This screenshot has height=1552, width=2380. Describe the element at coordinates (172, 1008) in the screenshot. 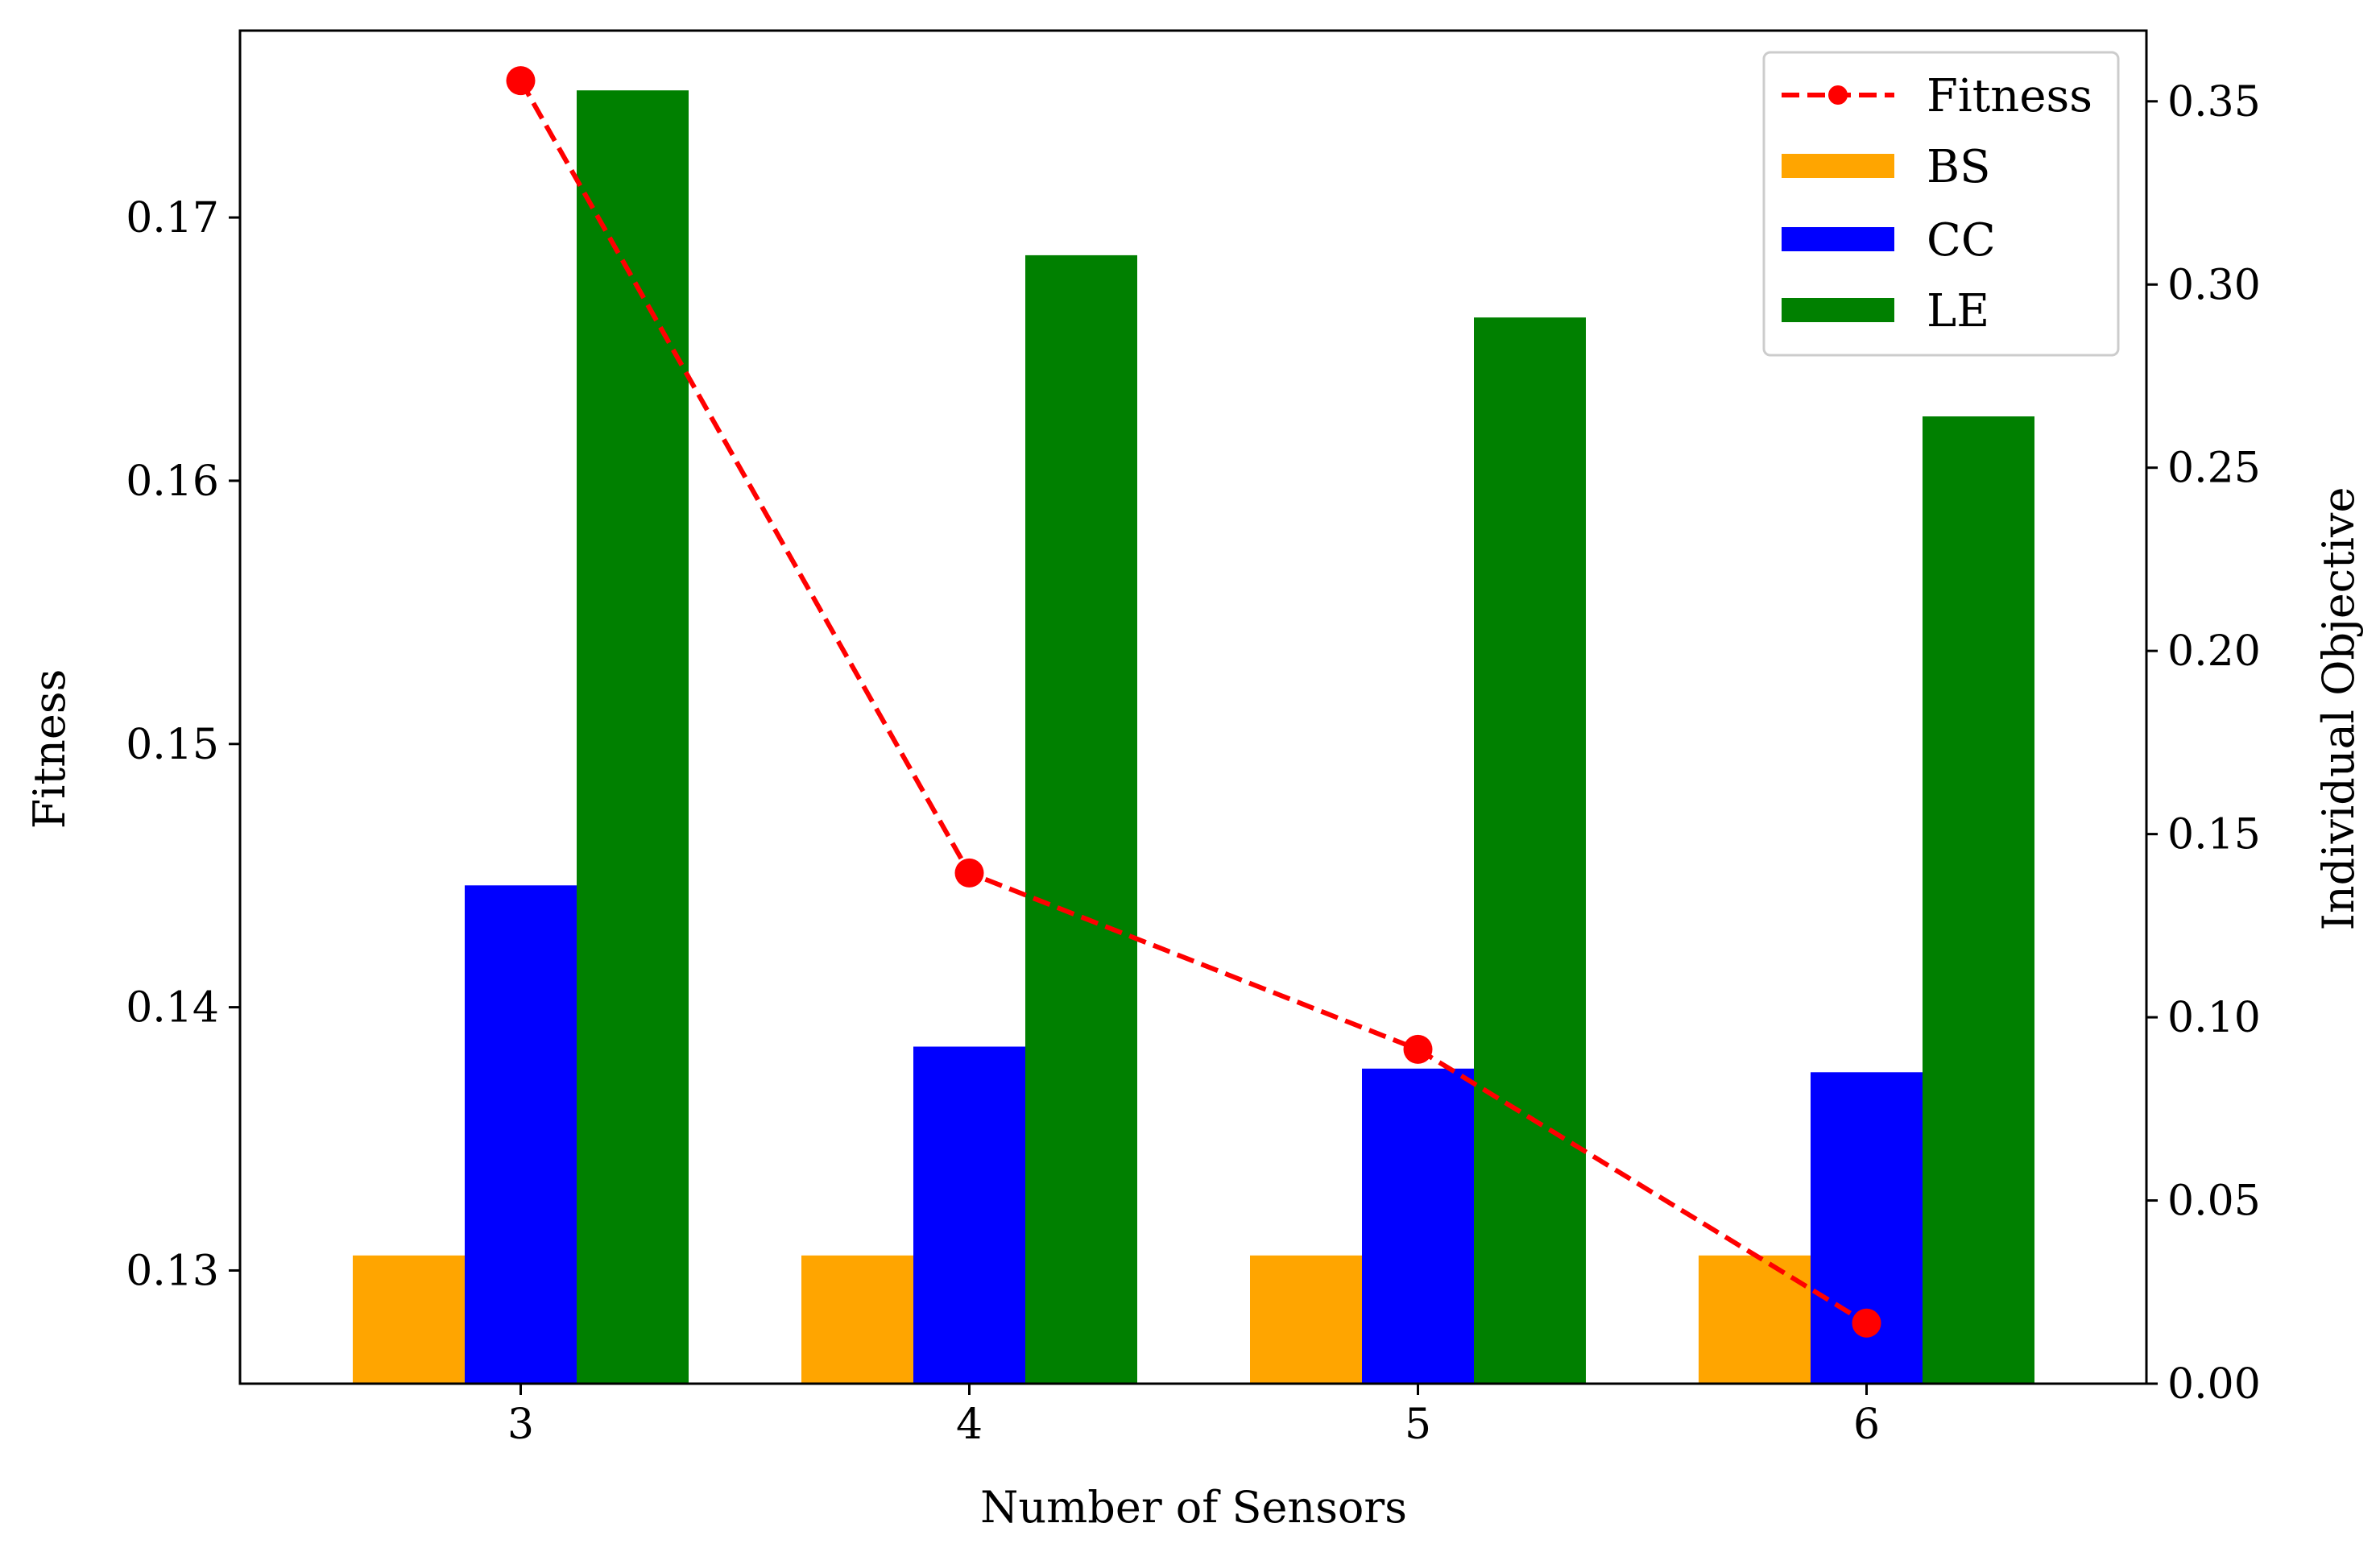

I see `y-left-tick-label: 0.14` at that location.